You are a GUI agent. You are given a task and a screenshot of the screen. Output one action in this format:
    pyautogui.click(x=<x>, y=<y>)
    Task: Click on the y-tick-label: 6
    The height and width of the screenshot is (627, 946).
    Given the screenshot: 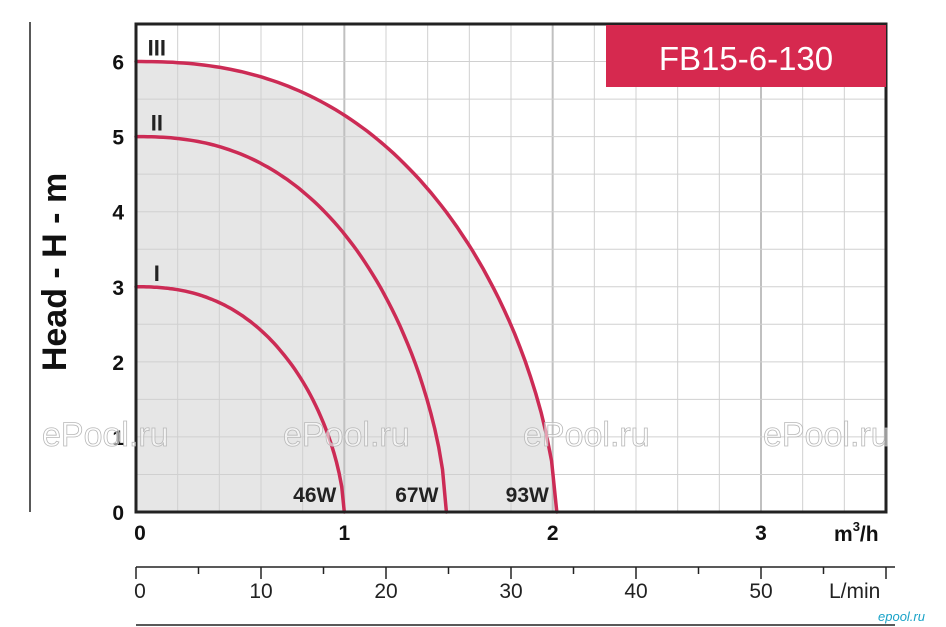 What is the action you would take?
    pyautogui.click(x=118, y=63)
    